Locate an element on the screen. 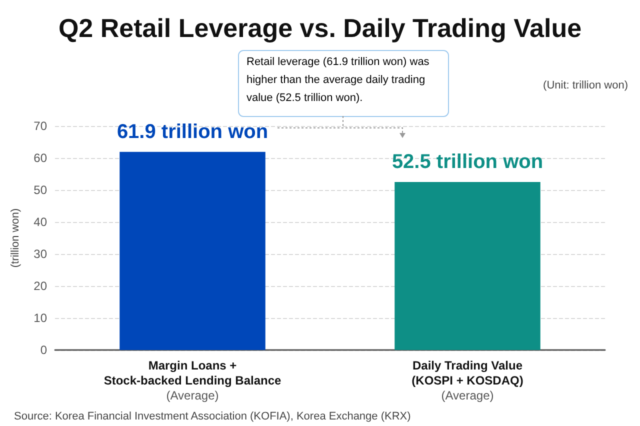 The width and height of the screenshot is (640, 426). y-tick-label: 70 is located at coordinates (41, 126).